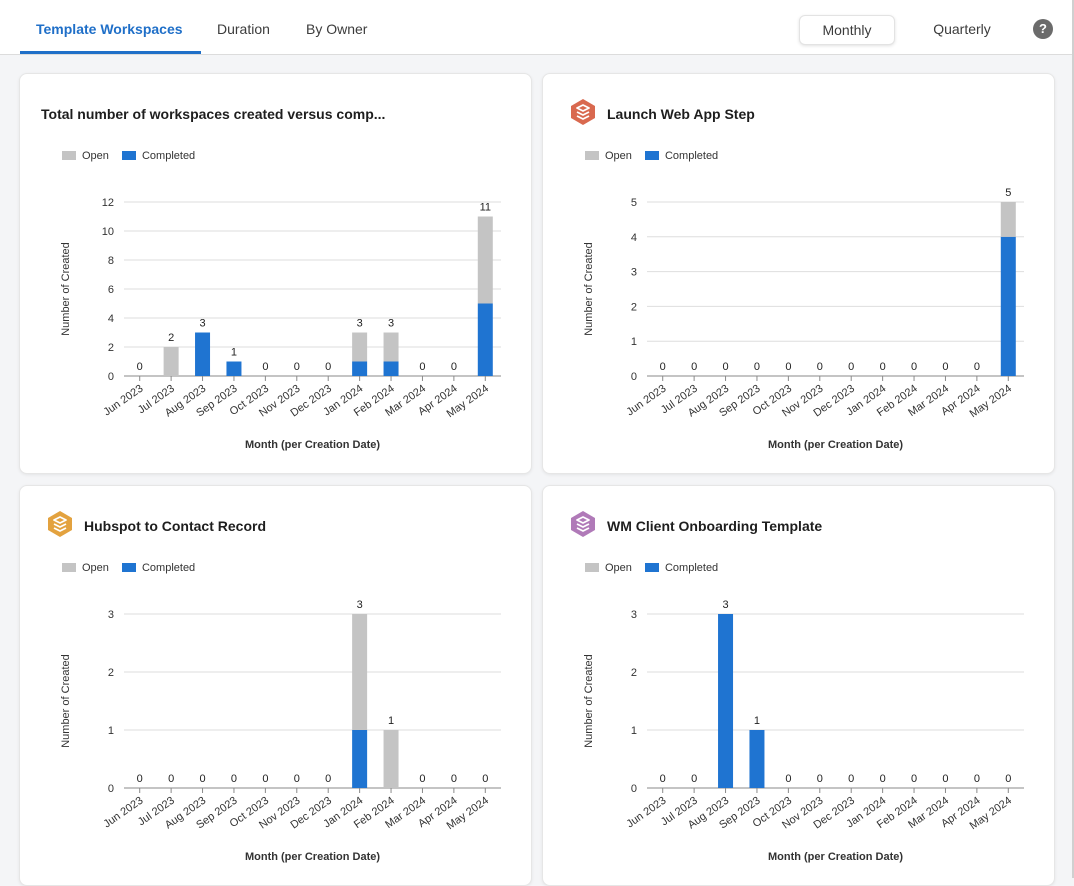  What do you see at coordinates (681, 114) in the screenshot?
I see `card-title: Launch Web App Step` at bounding box center [681, 114].